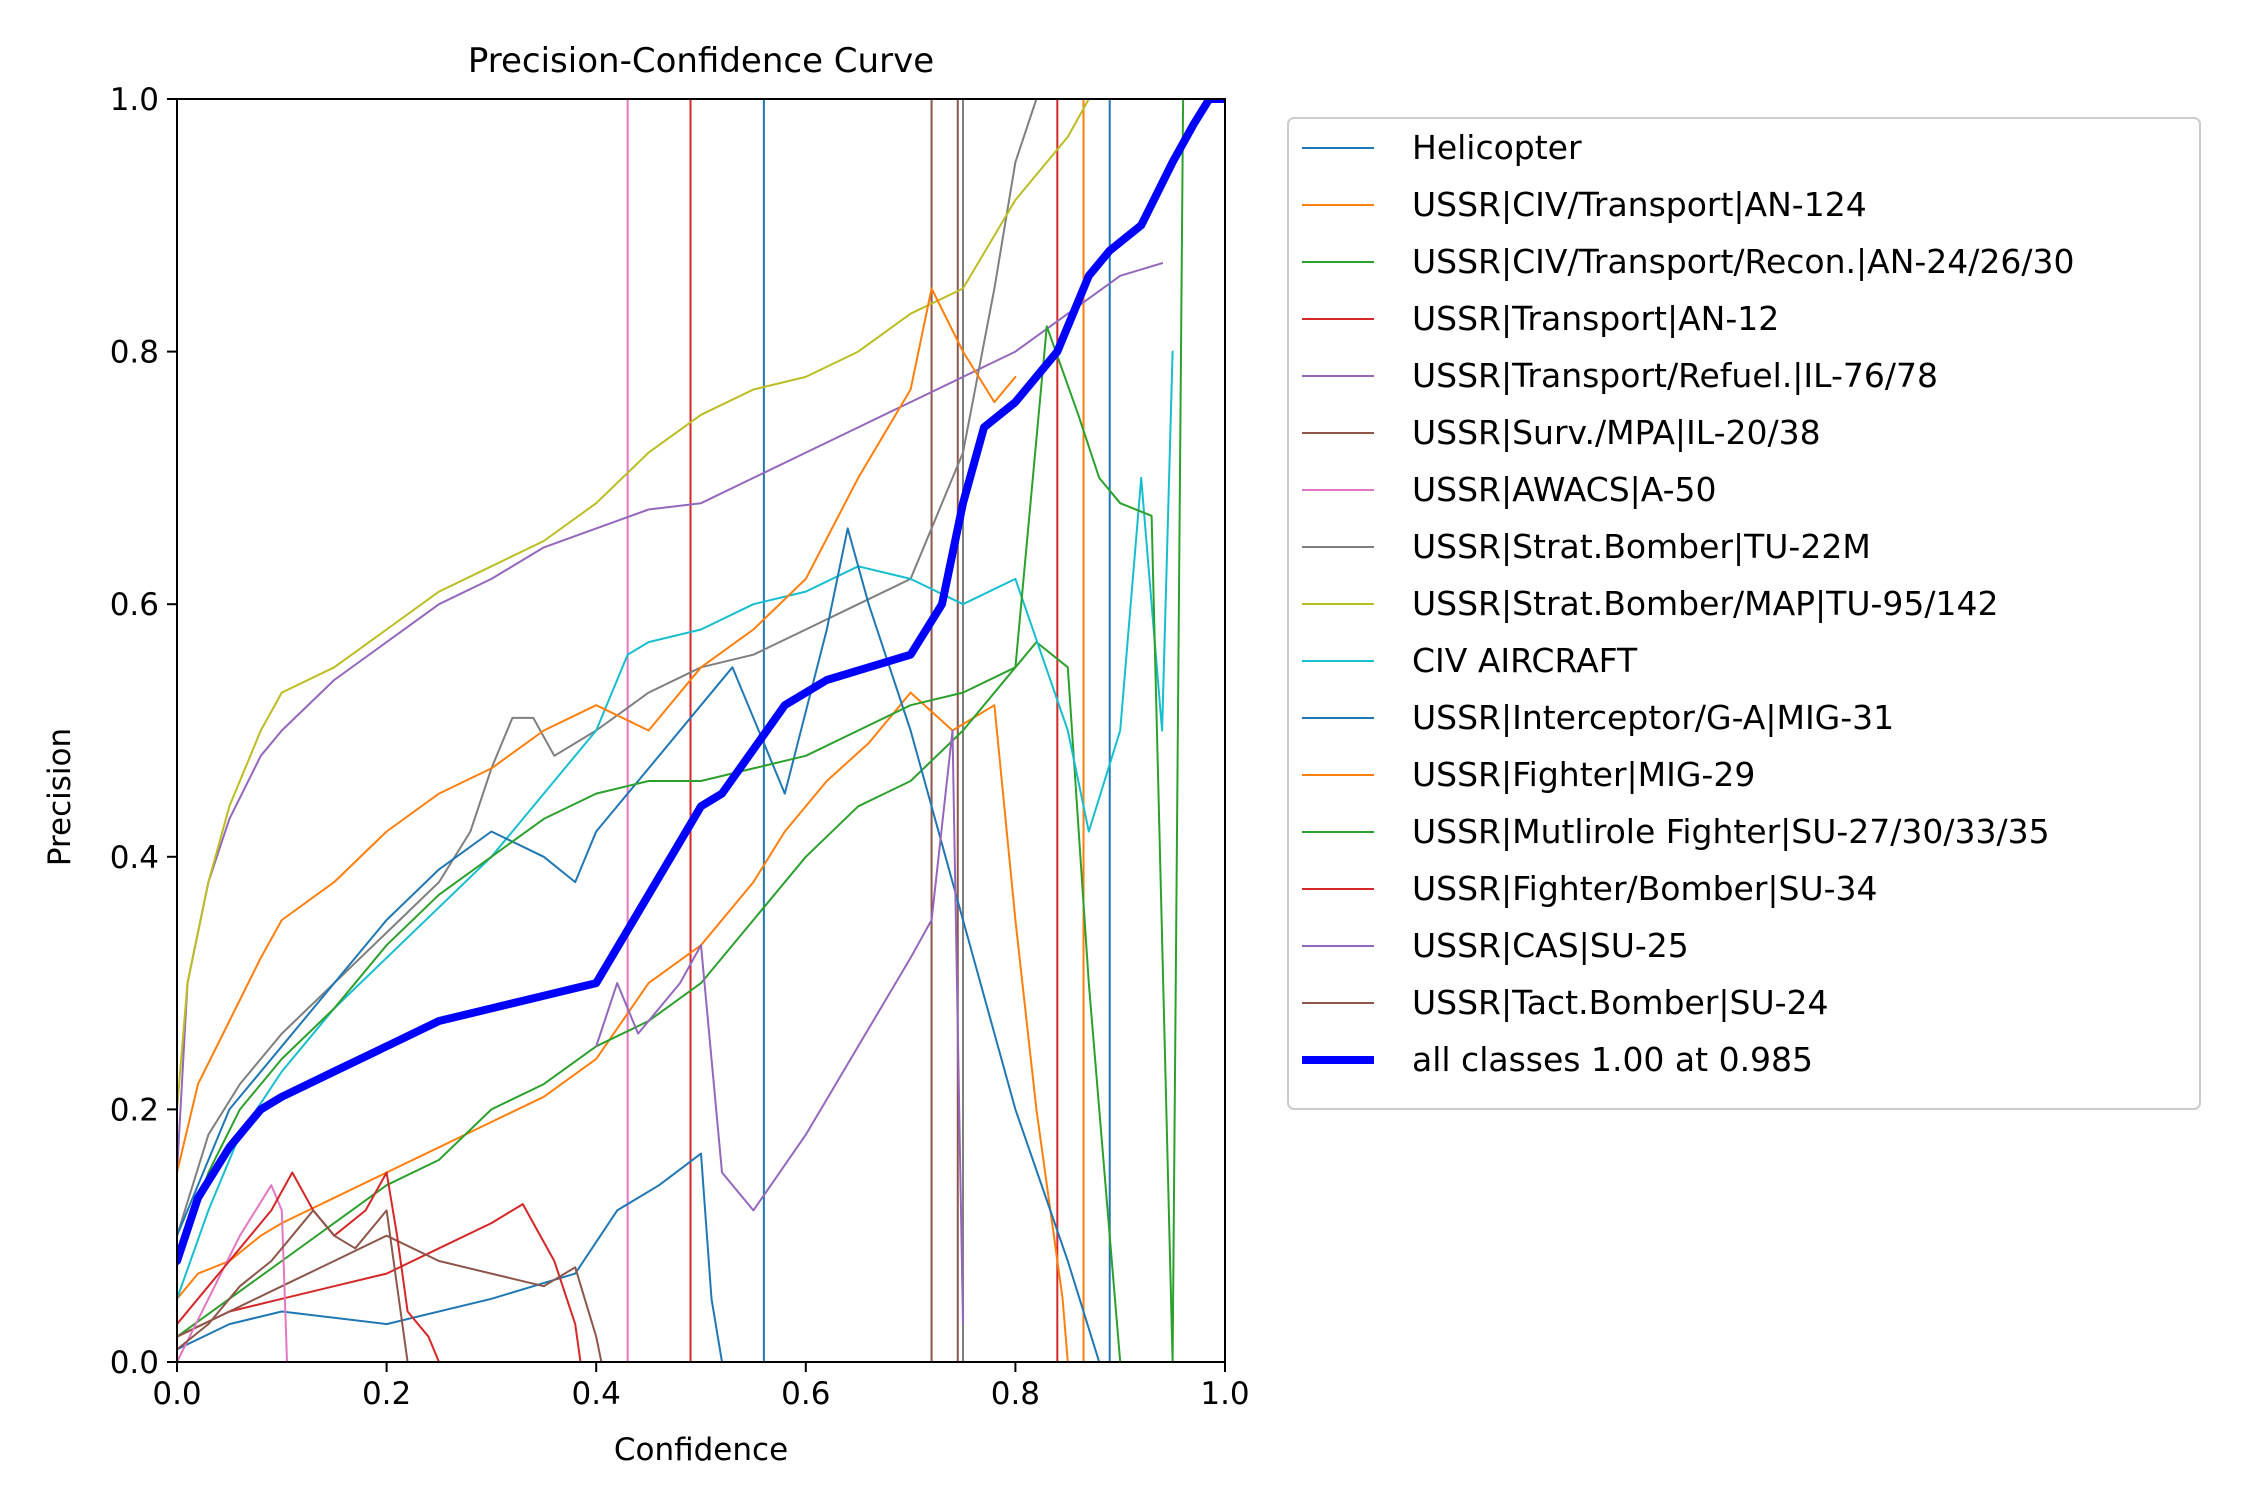  What do you see at coordinates (1224, 1394) in the screenshot?
I see `x-tick-label-5: 1.0` at bounding box center [1224, 1394].